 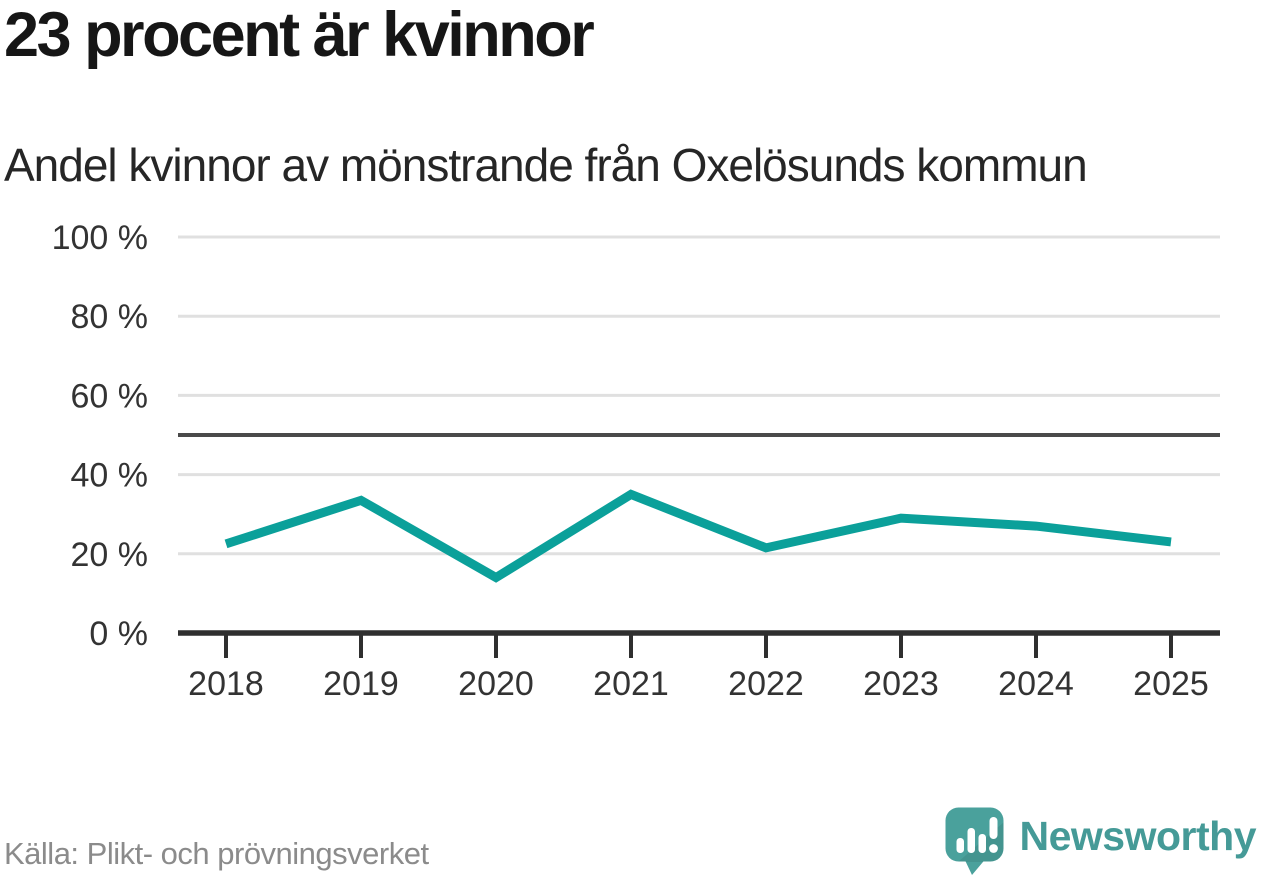 I want to click on svg-text: 2018, so click(x=226, y=684).